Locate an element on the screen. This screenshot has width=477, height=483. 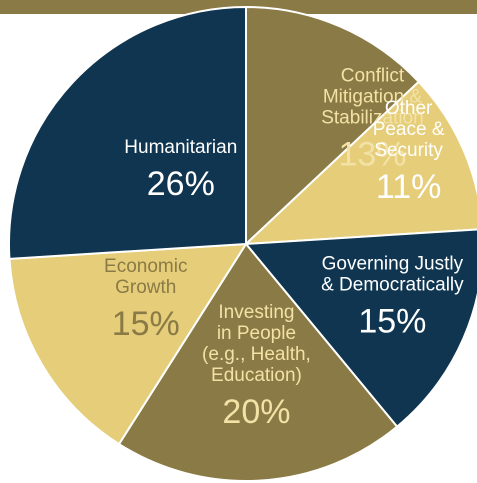
slice-label-3-line-2: & Democratically is located at coordinates (392, 285).